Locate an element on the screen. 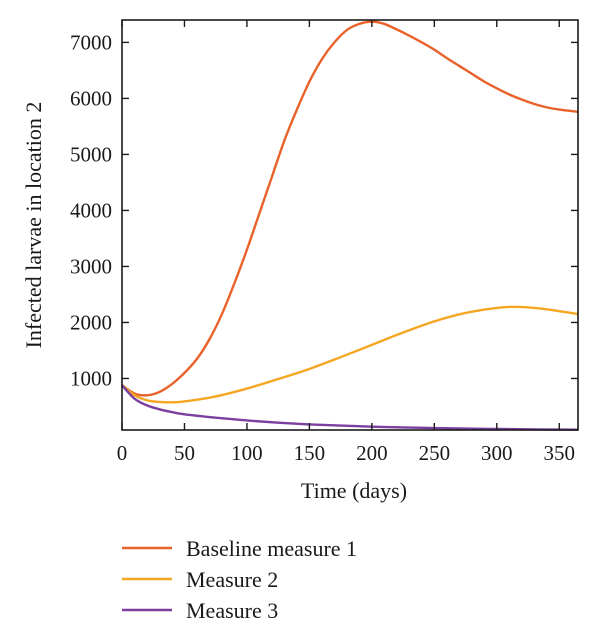 The height and width of the screenshot is (642, 600). y-tick-label: 6000 is located at coordinates (91, 98).